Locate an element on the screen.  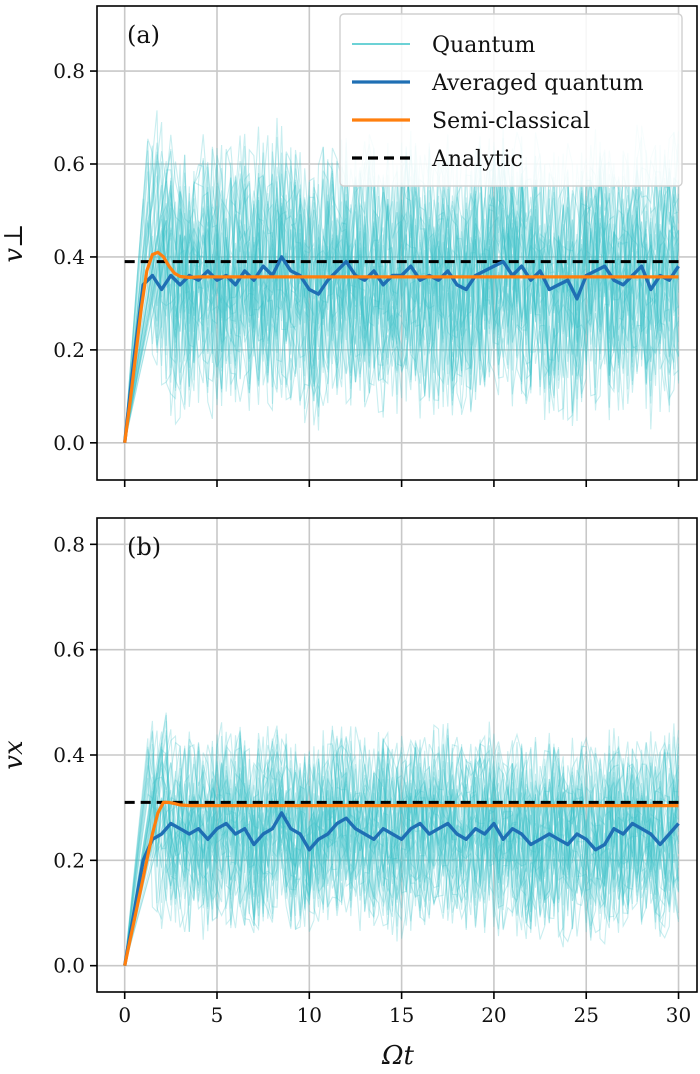
x-tick-label: 30 is located at coordinates (678, 1015).